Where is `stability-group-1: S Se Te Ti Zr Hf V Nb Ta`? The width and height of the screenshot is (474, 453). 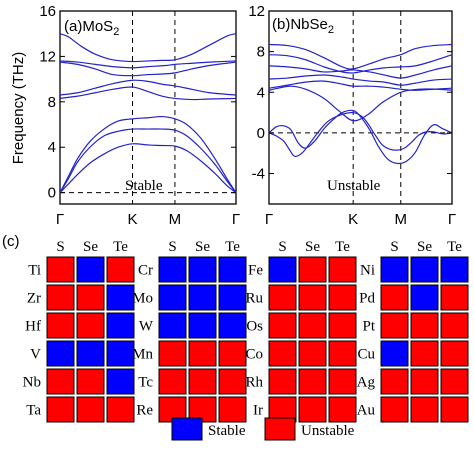 stability-group-1: S Se Te Ti Zr Hf V Nb Ta is located at coordinates (79, 331).